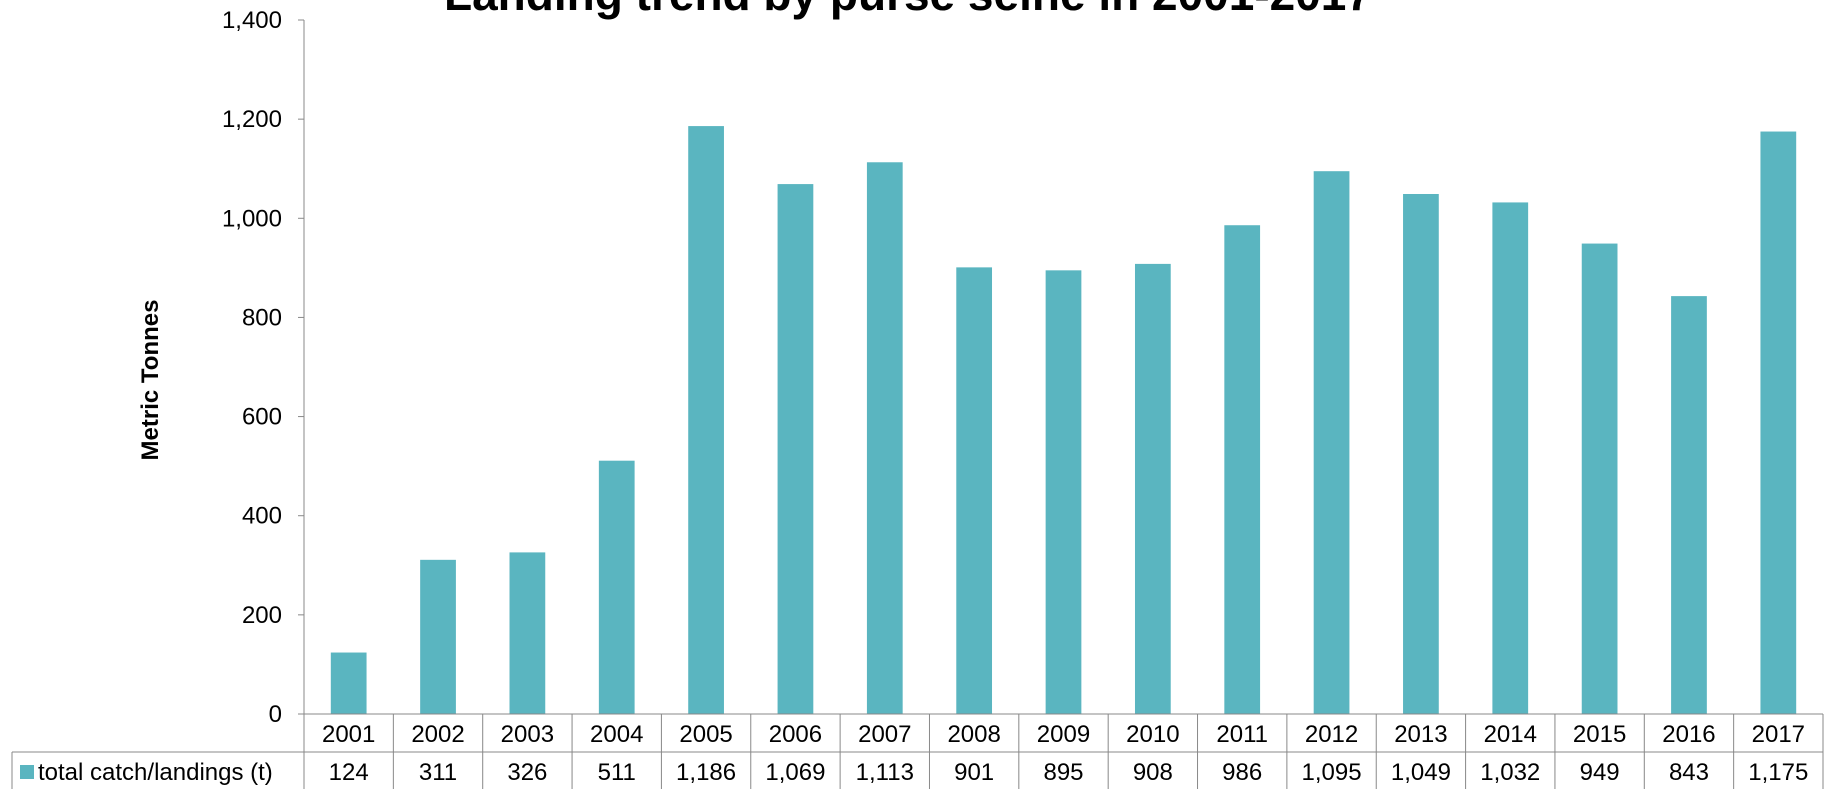 The width and height of the screenshot is (1833, 789). I want to click on x-tick-label: 2015, so click(1599, 734).